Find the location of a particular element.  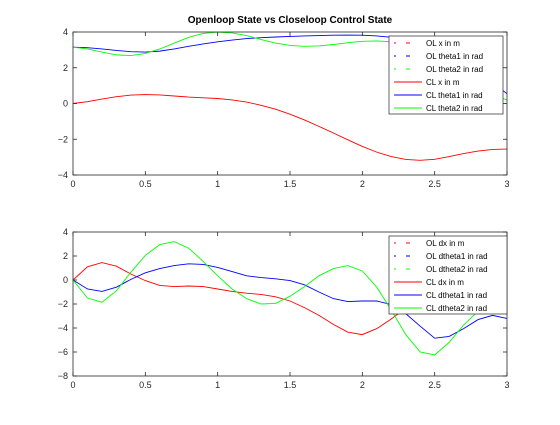

legend-label-3: OL dtheta2 in rad is located at coordinates (457, 269).